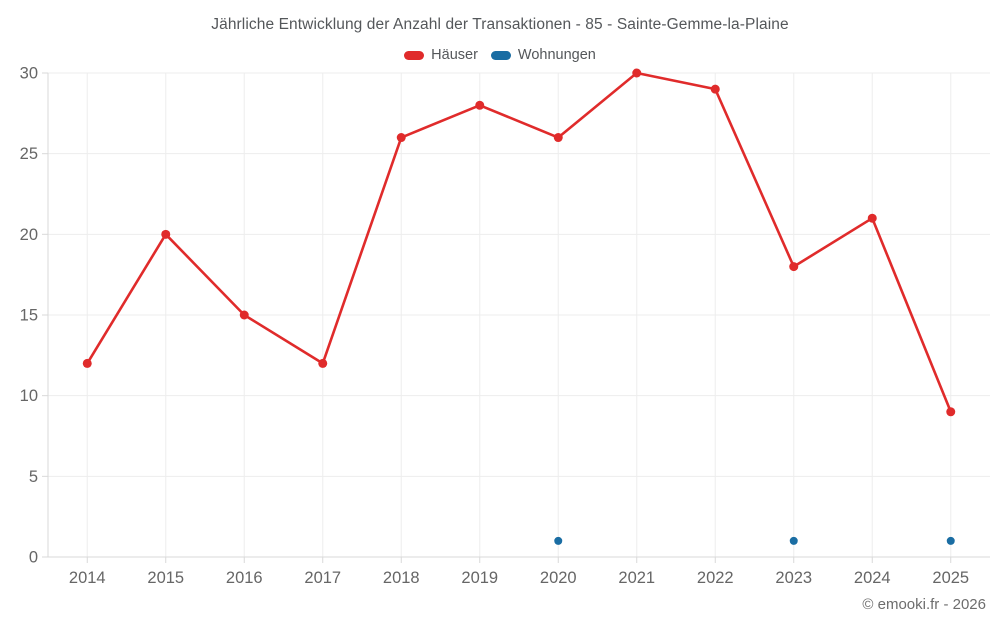 The height and width of the screenshot is (625, 1000). I want to click on y-tick-label: 5, so click(33, 477).